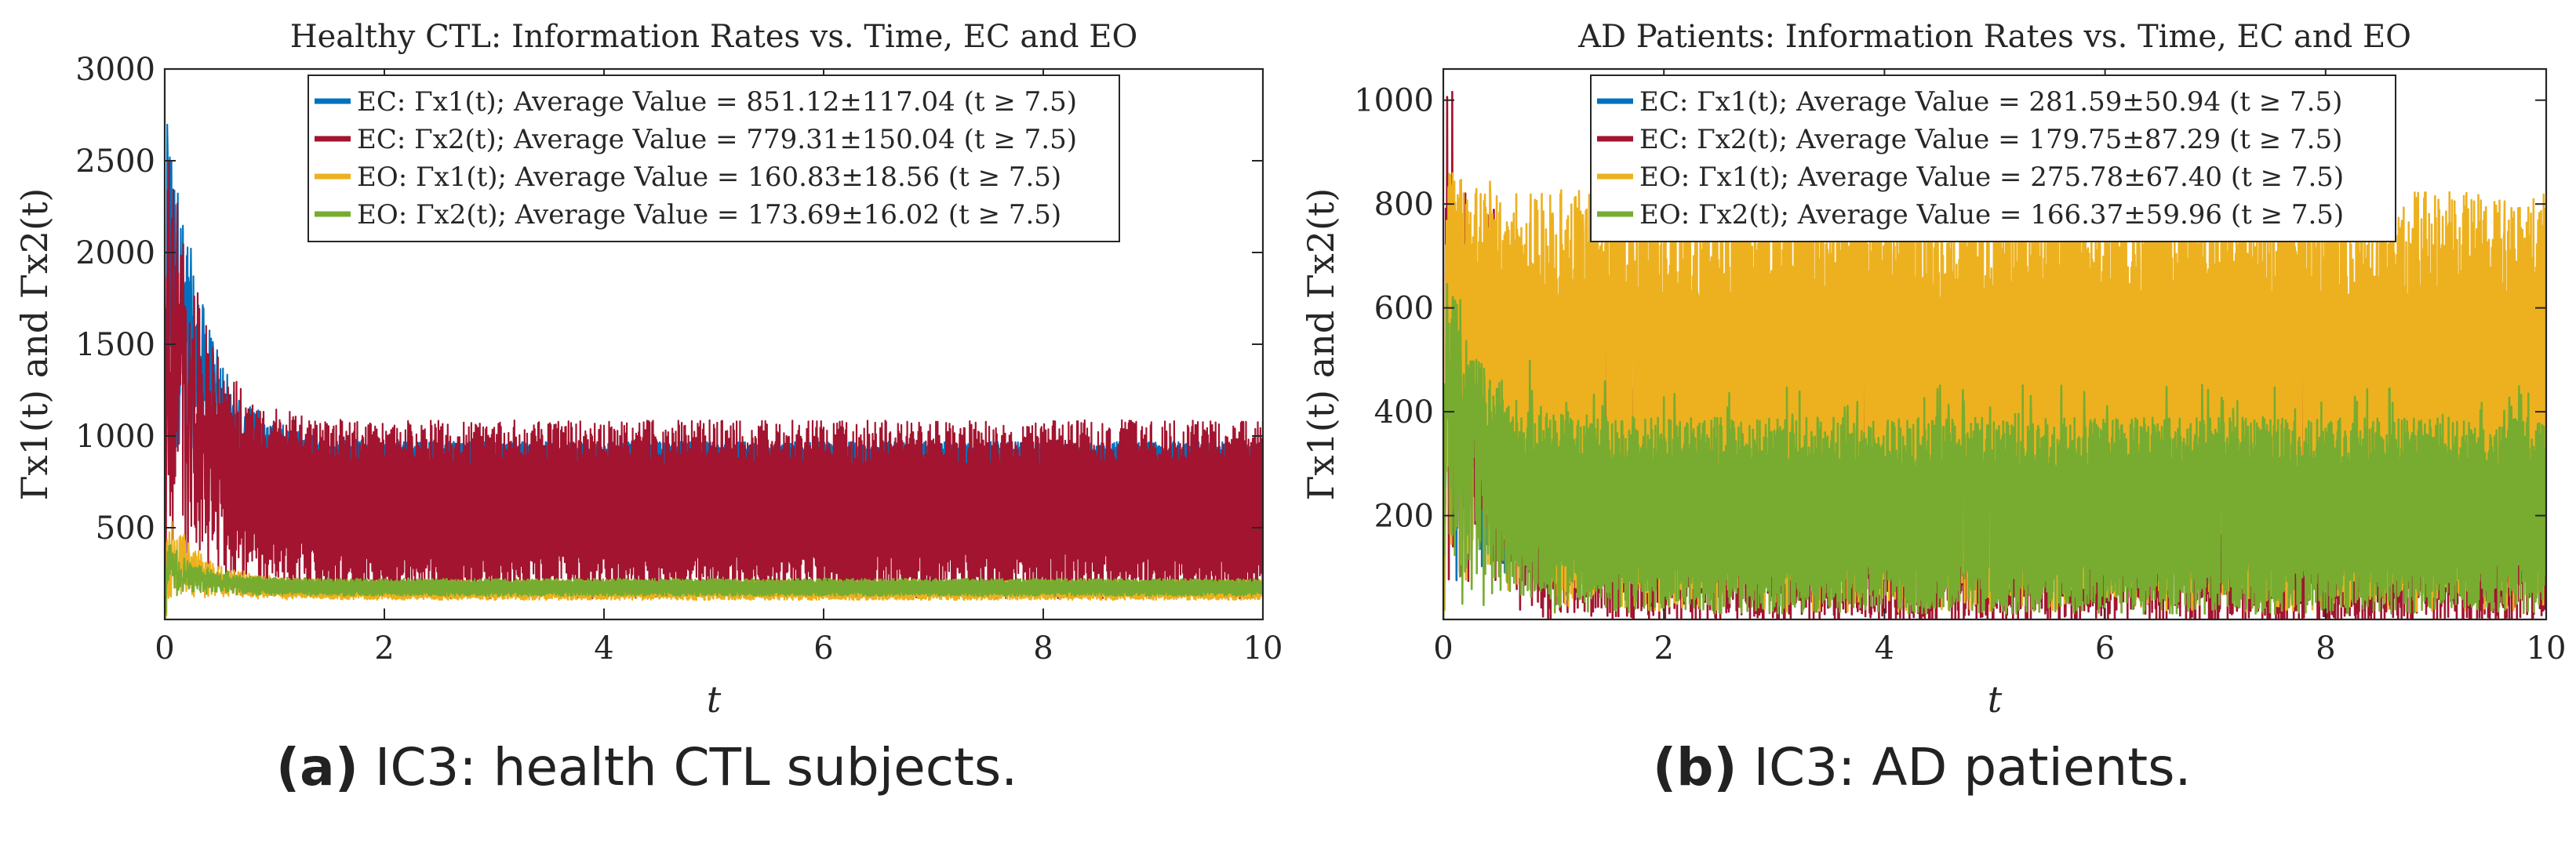  What do you see at coordinates (1695, 767) in the screenshot?
I see `caption-b-letter: (b)` at bounding box center [1695, 767].